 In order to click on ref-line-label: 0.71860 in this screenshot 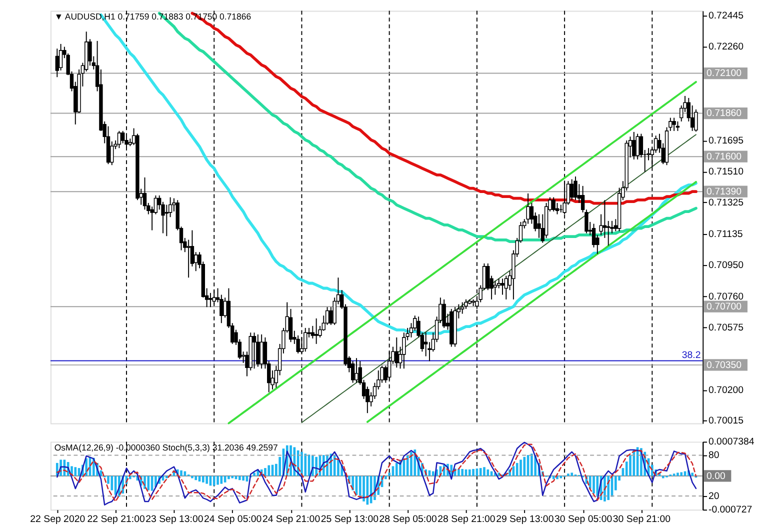, I will do `click(724, 114)`.